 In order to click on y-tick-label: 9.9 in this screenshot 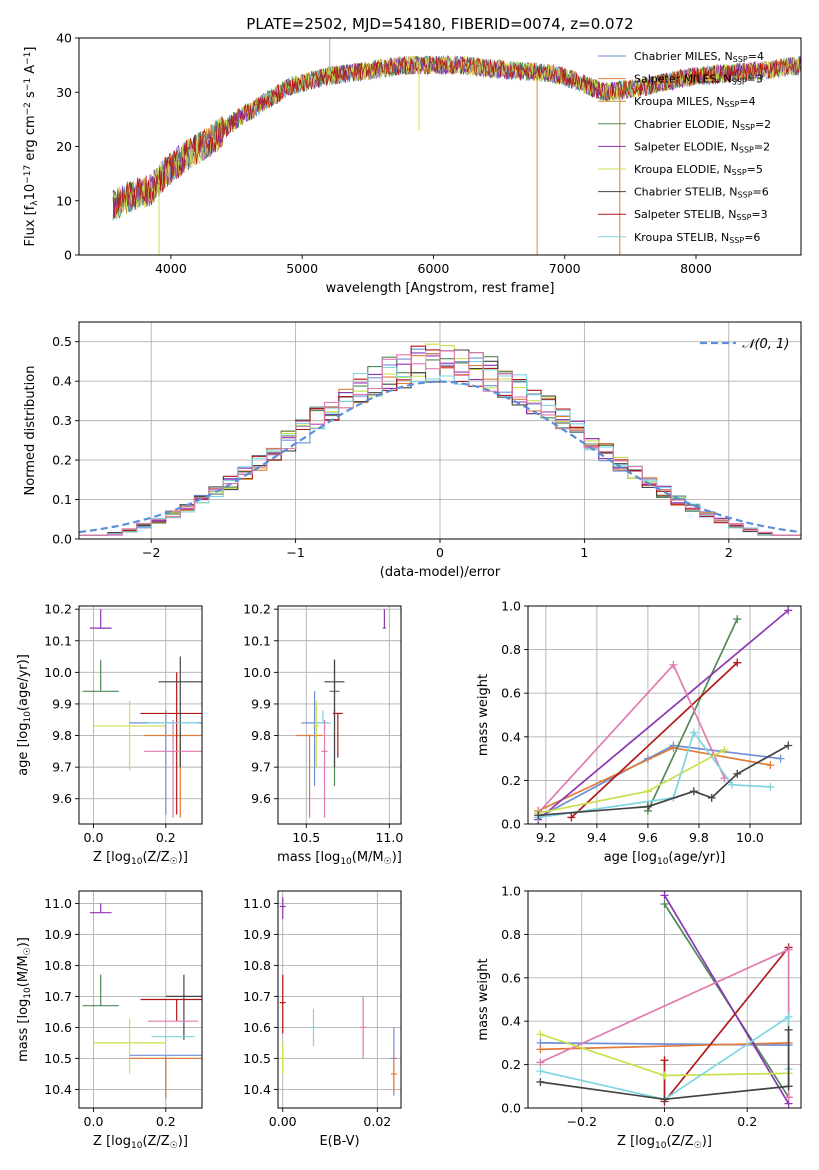, I will do `click(62, 703)`.